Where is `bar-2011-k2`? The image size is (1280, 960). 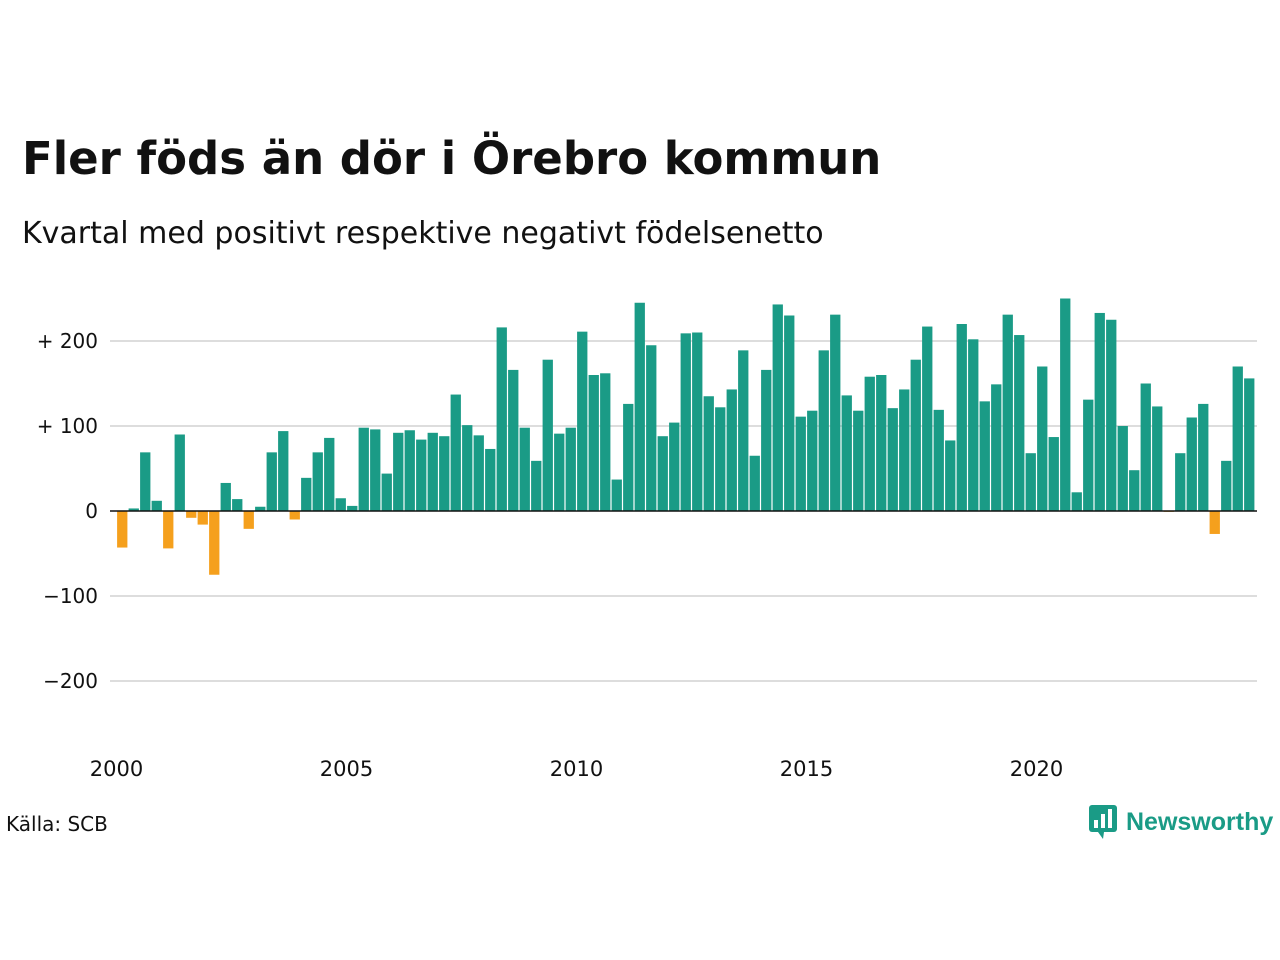
bar-2011-k2 is located at coordinates (639, 406).